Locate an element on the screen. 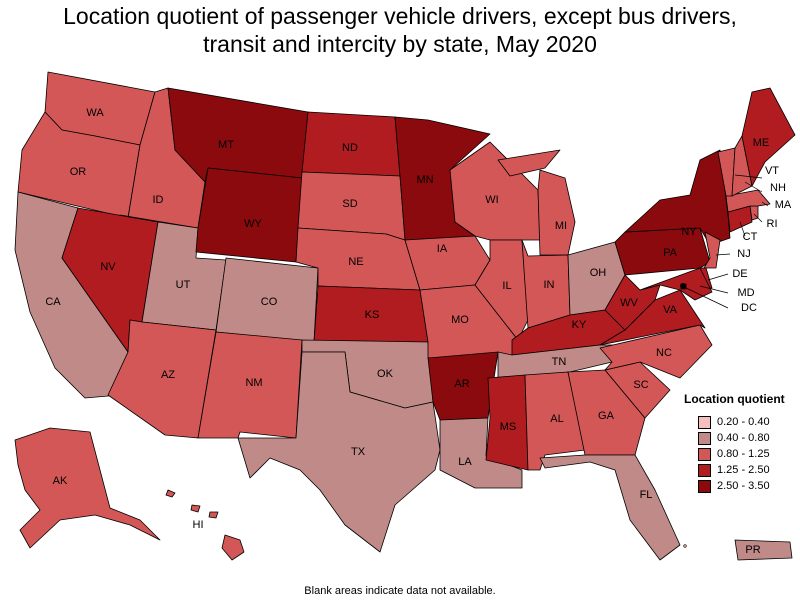  de-leader is located at coordinates (718, 277).